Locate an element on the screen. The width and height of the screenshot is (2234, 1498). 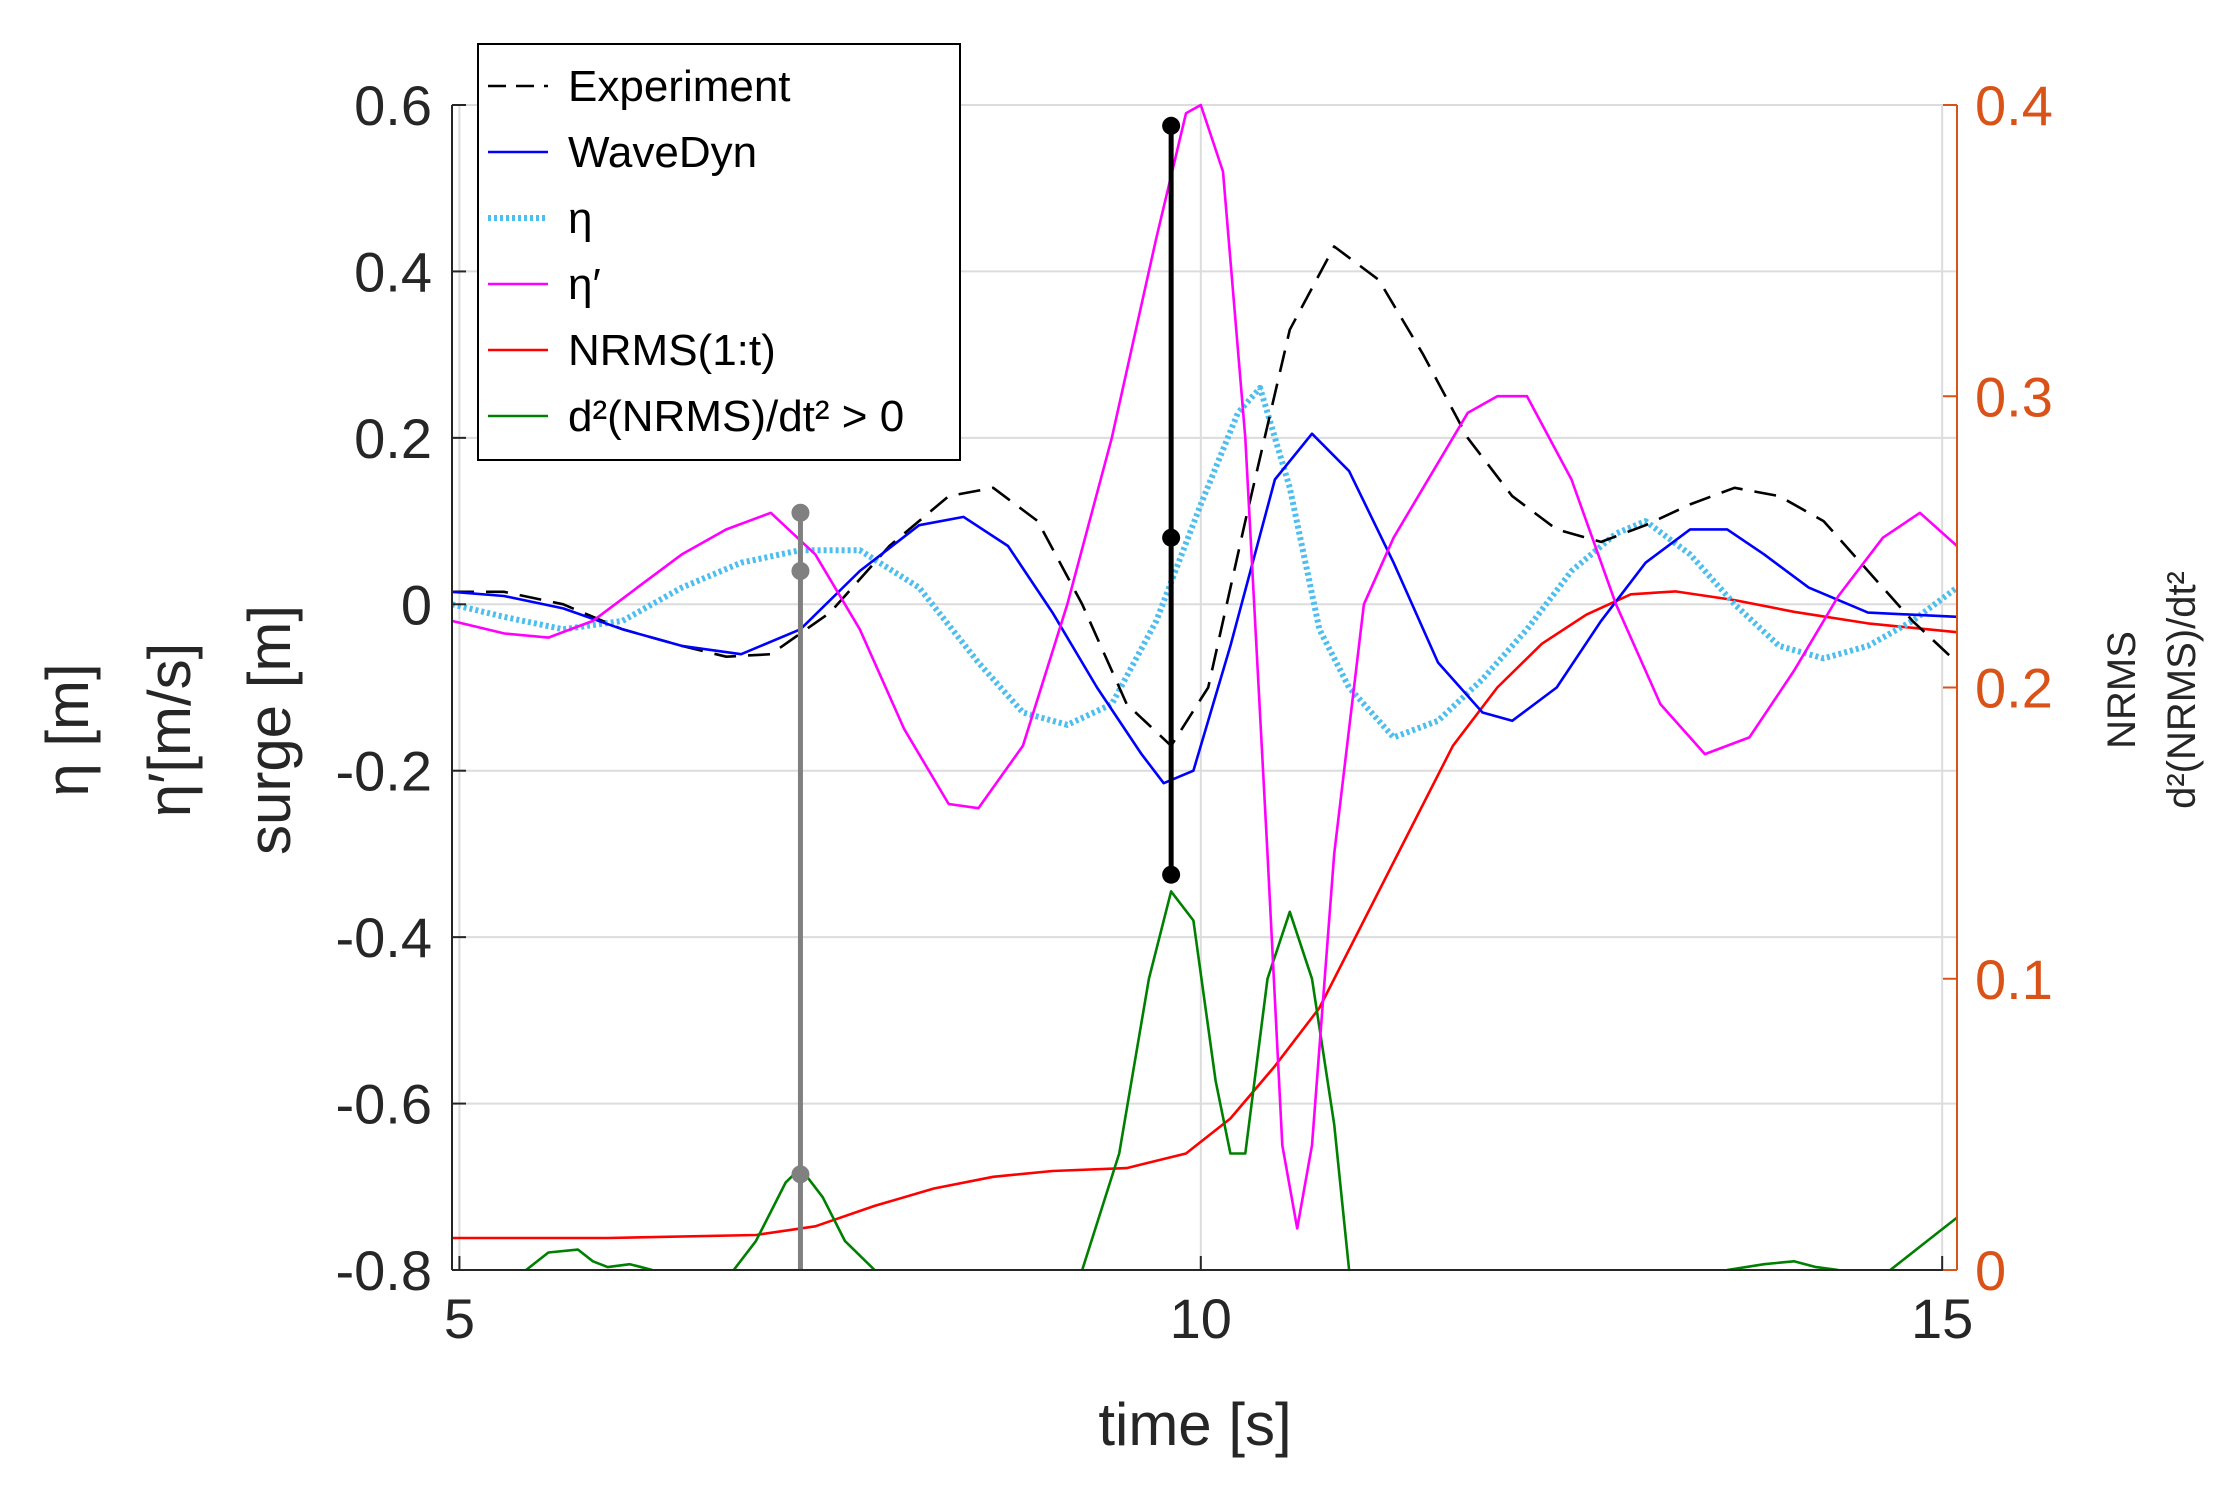
y-axis-title-eta: η [m] is located at coordinates (67, 729).